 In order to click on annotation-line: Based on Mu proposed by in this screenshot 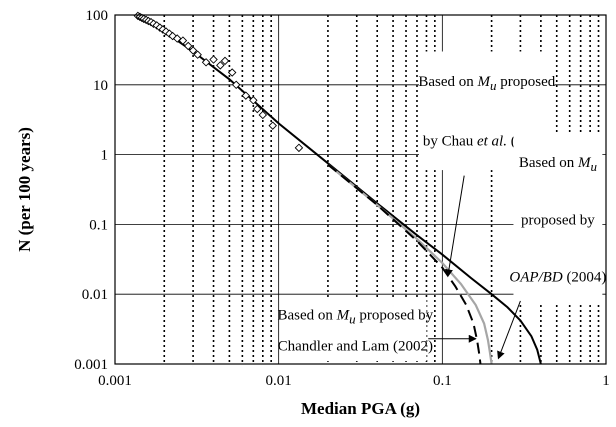, I will do `click(355, 317)`.